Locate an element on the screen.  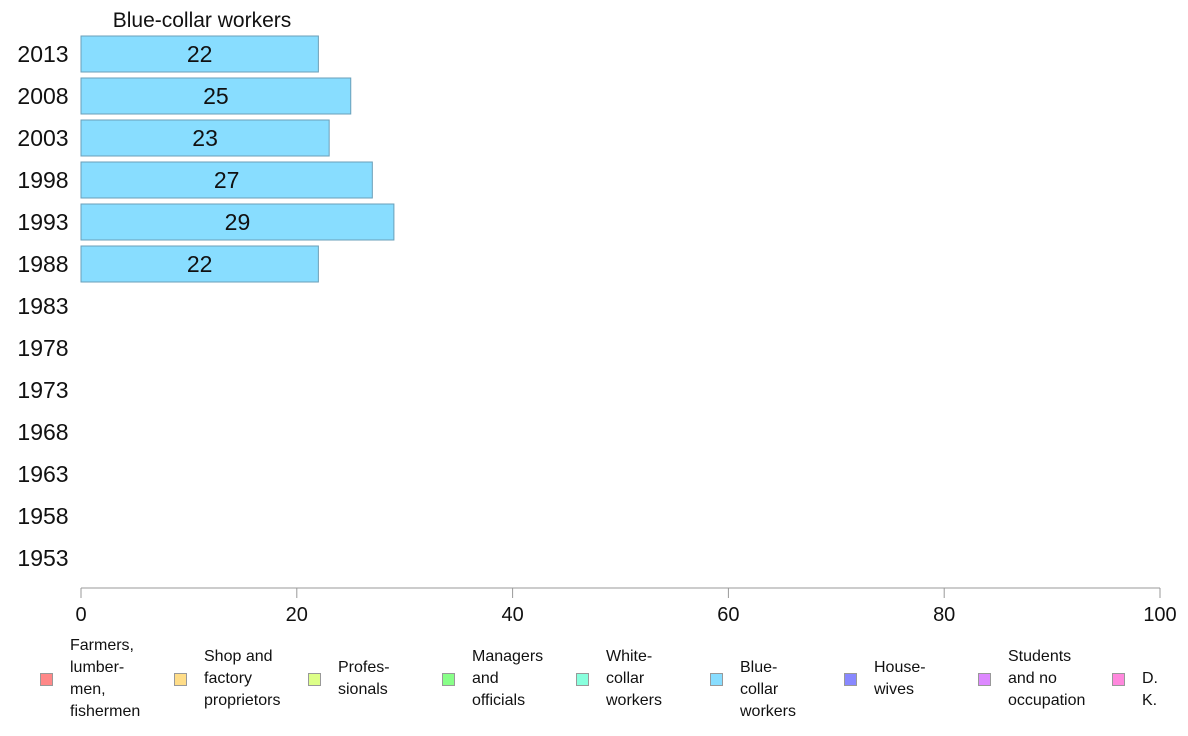
legend-label: D. K. is located at coordinates (1150, 689).